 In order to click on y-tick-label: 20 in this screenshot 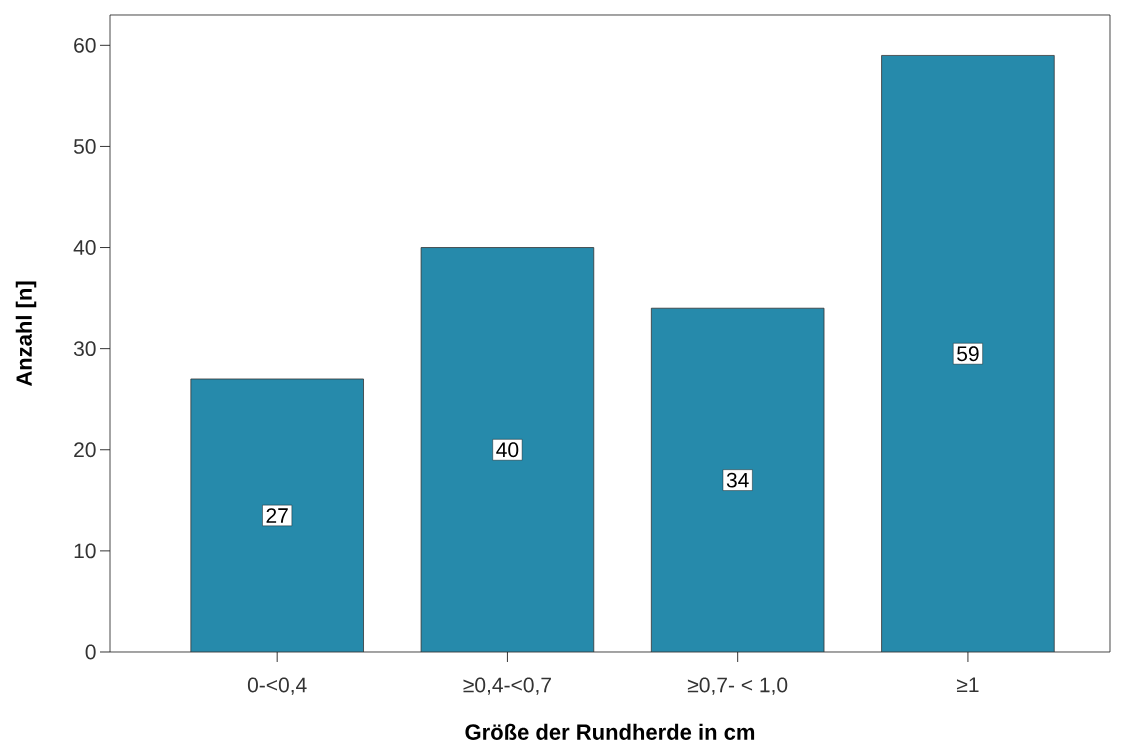, I will do `click(85, 450)`.